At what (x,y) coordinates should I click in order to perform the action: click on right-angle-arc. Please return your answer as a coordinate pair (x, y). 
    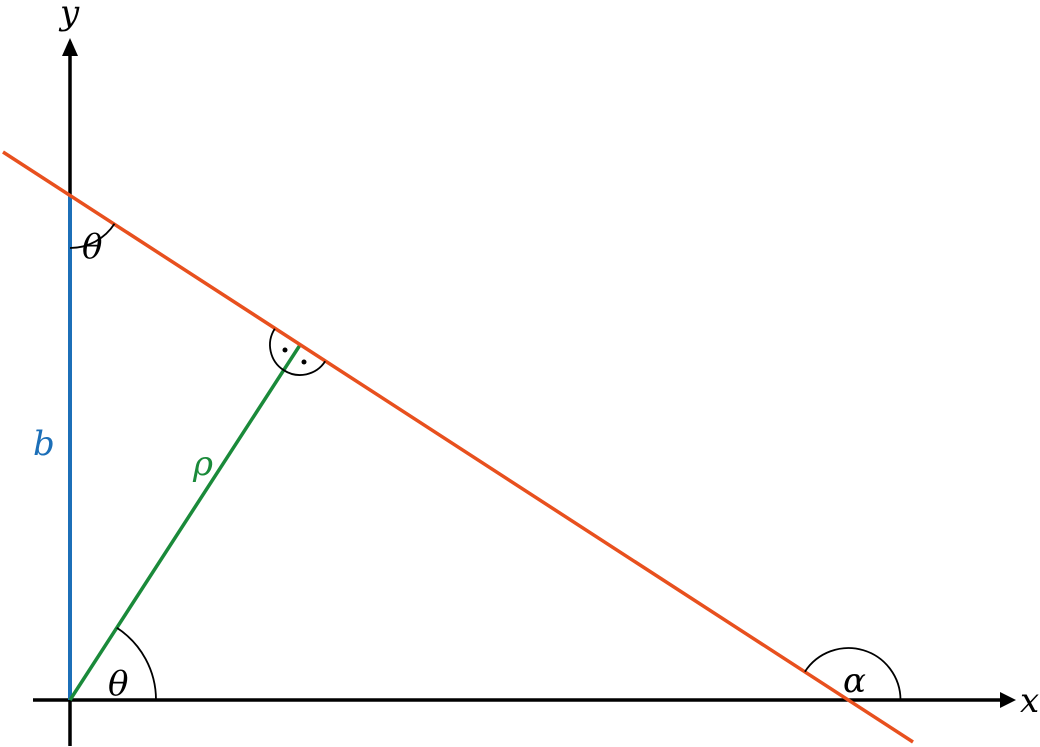
    Looking at the image, I should click on (297, 352).